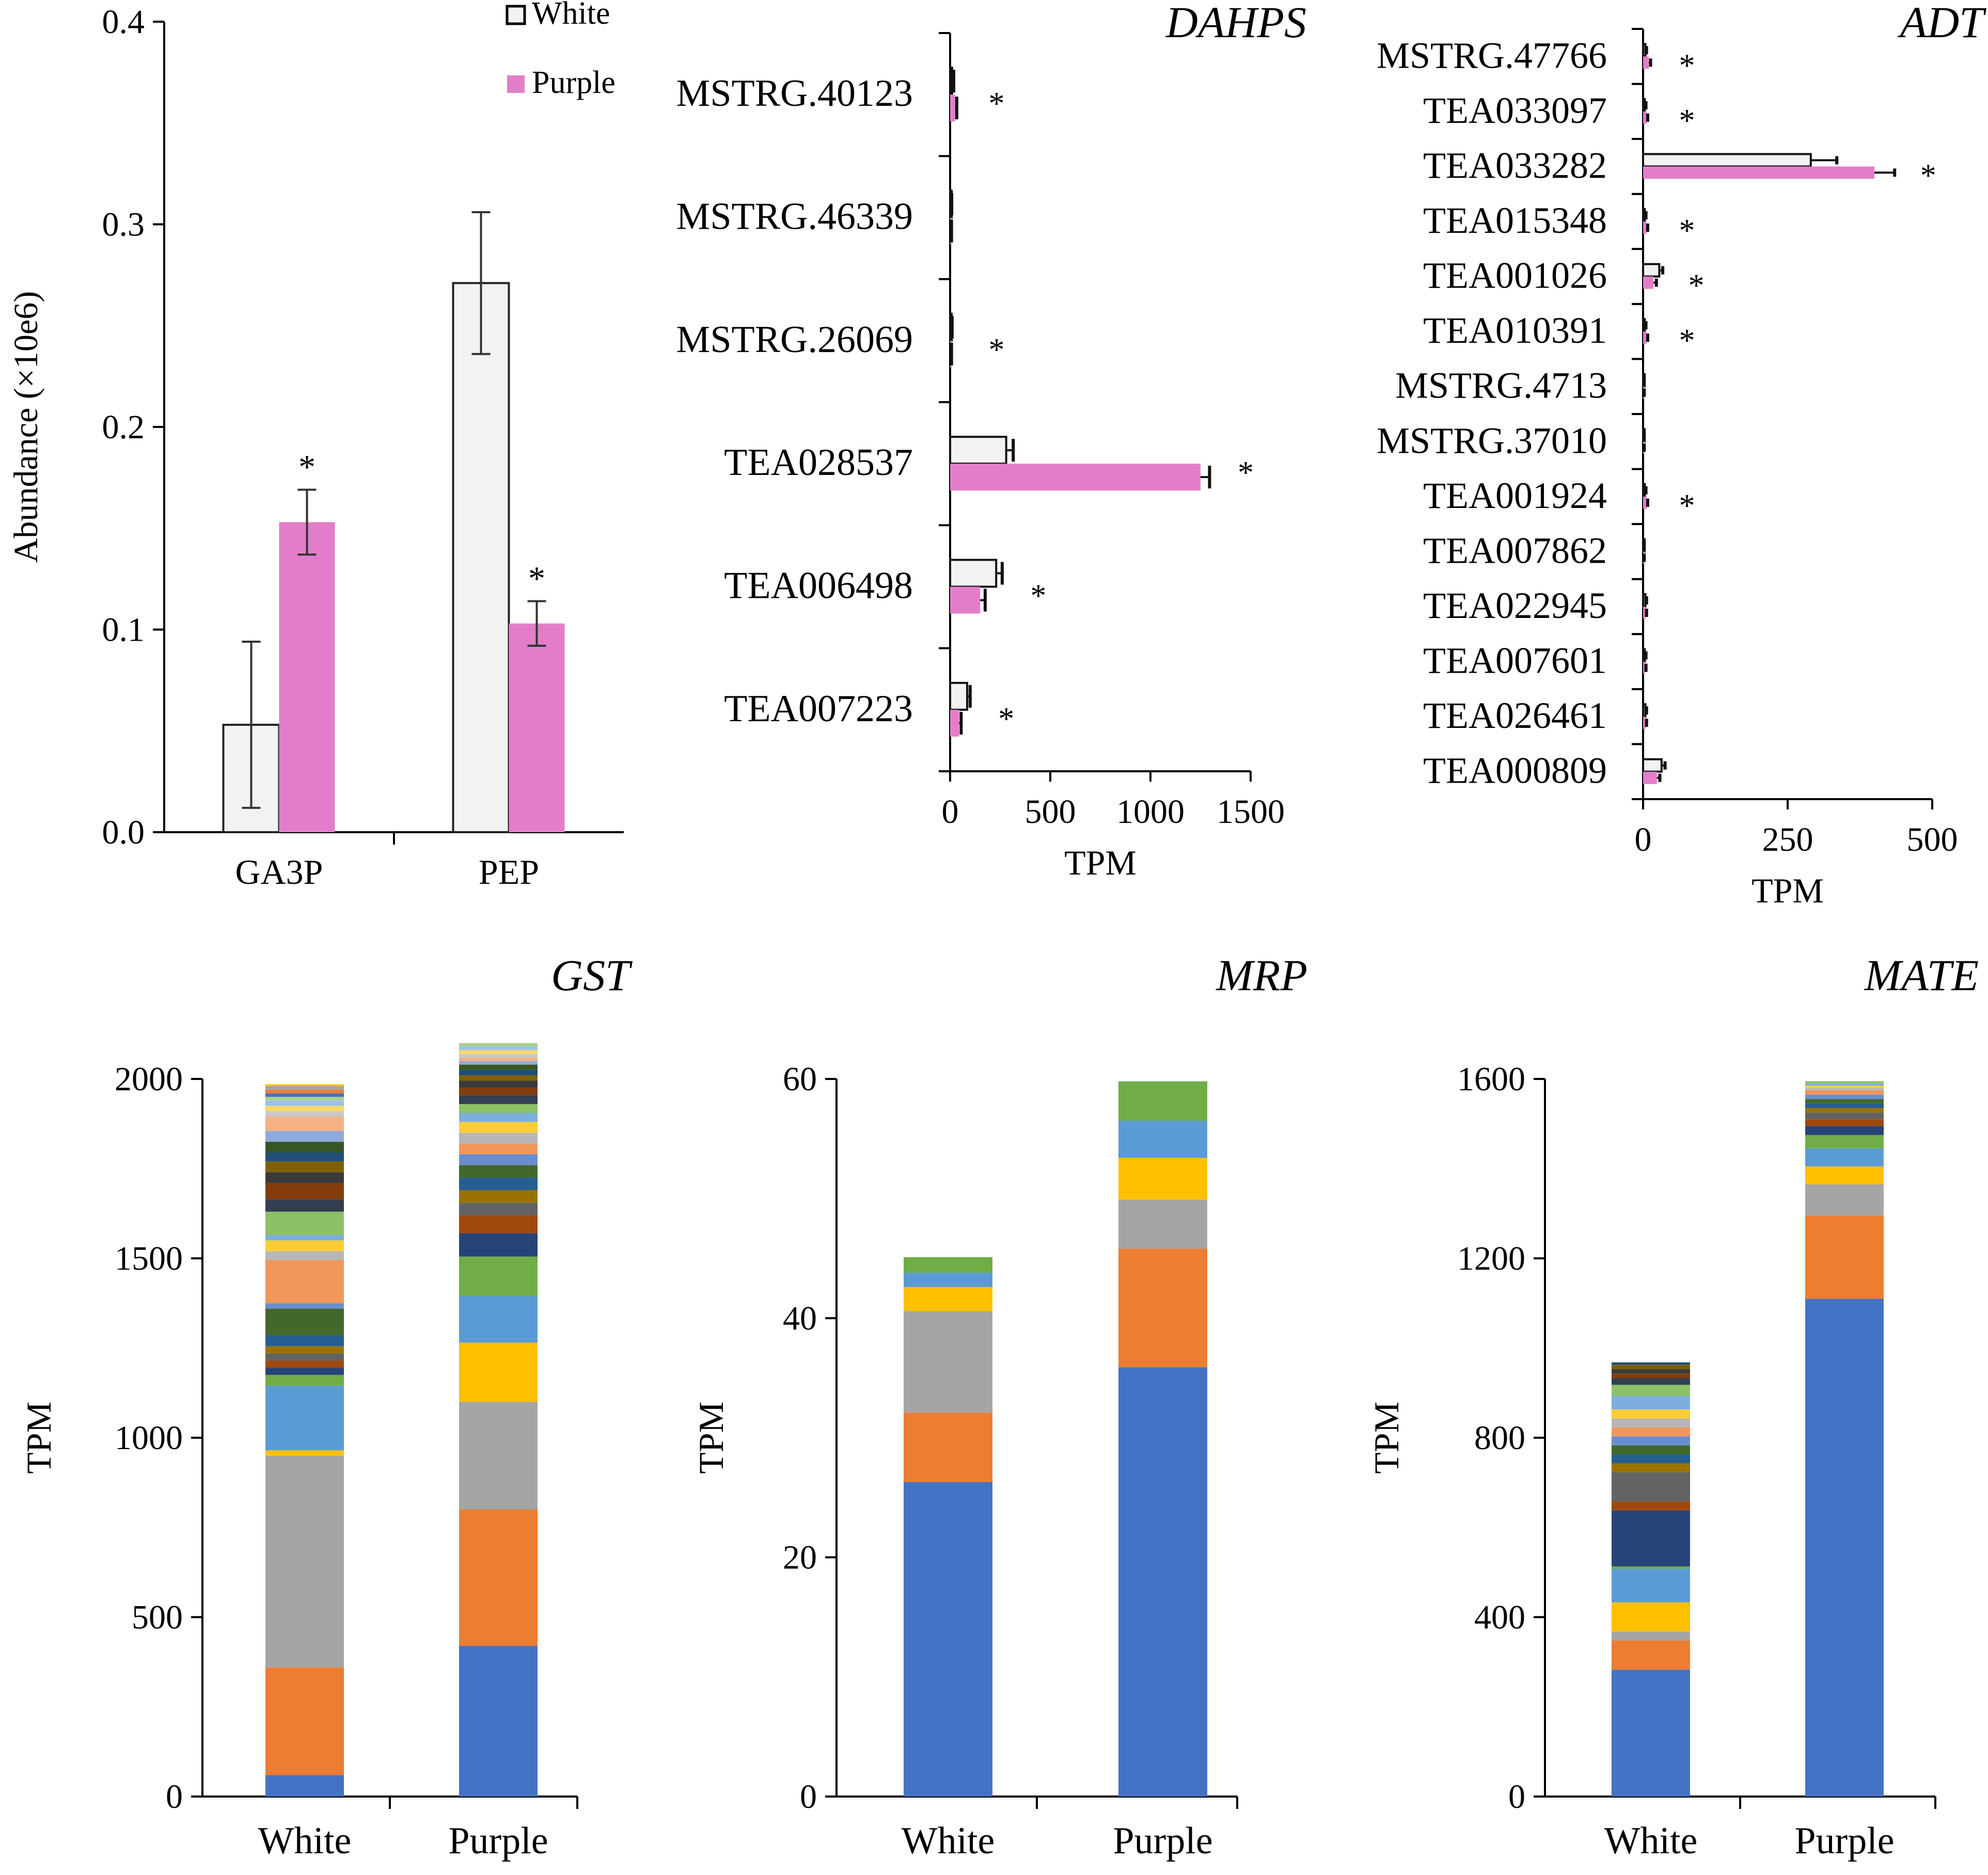 Image resolution: width=1988 pixels, height=1875 pixels. I want to click on x-category-label: Purple, so click(498, 1841).